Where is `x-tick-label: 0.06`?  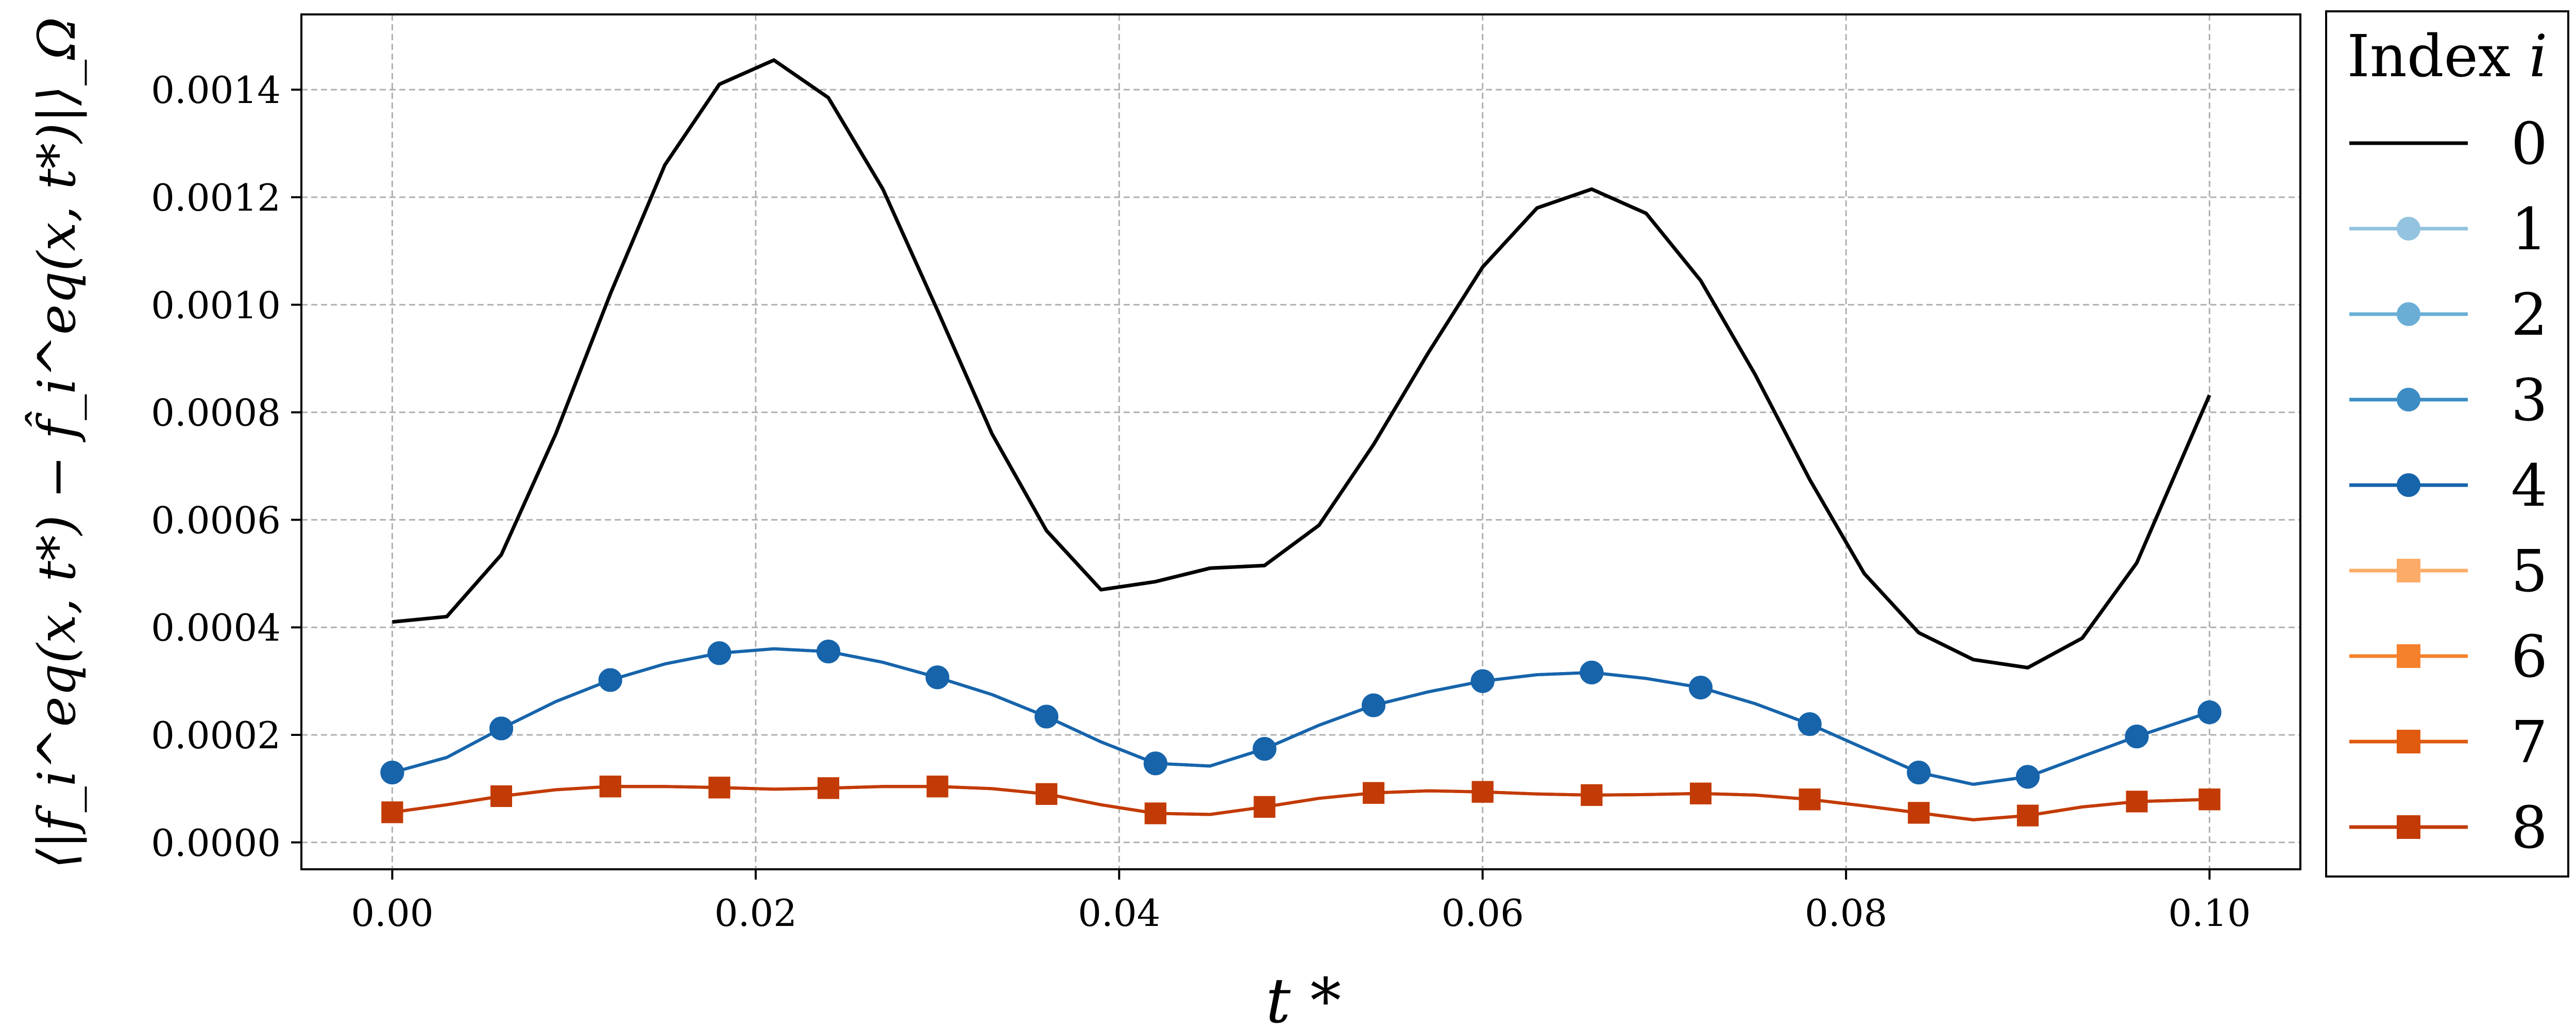
x-tick-label: 0.06 is located at coordinates (1483, 913).